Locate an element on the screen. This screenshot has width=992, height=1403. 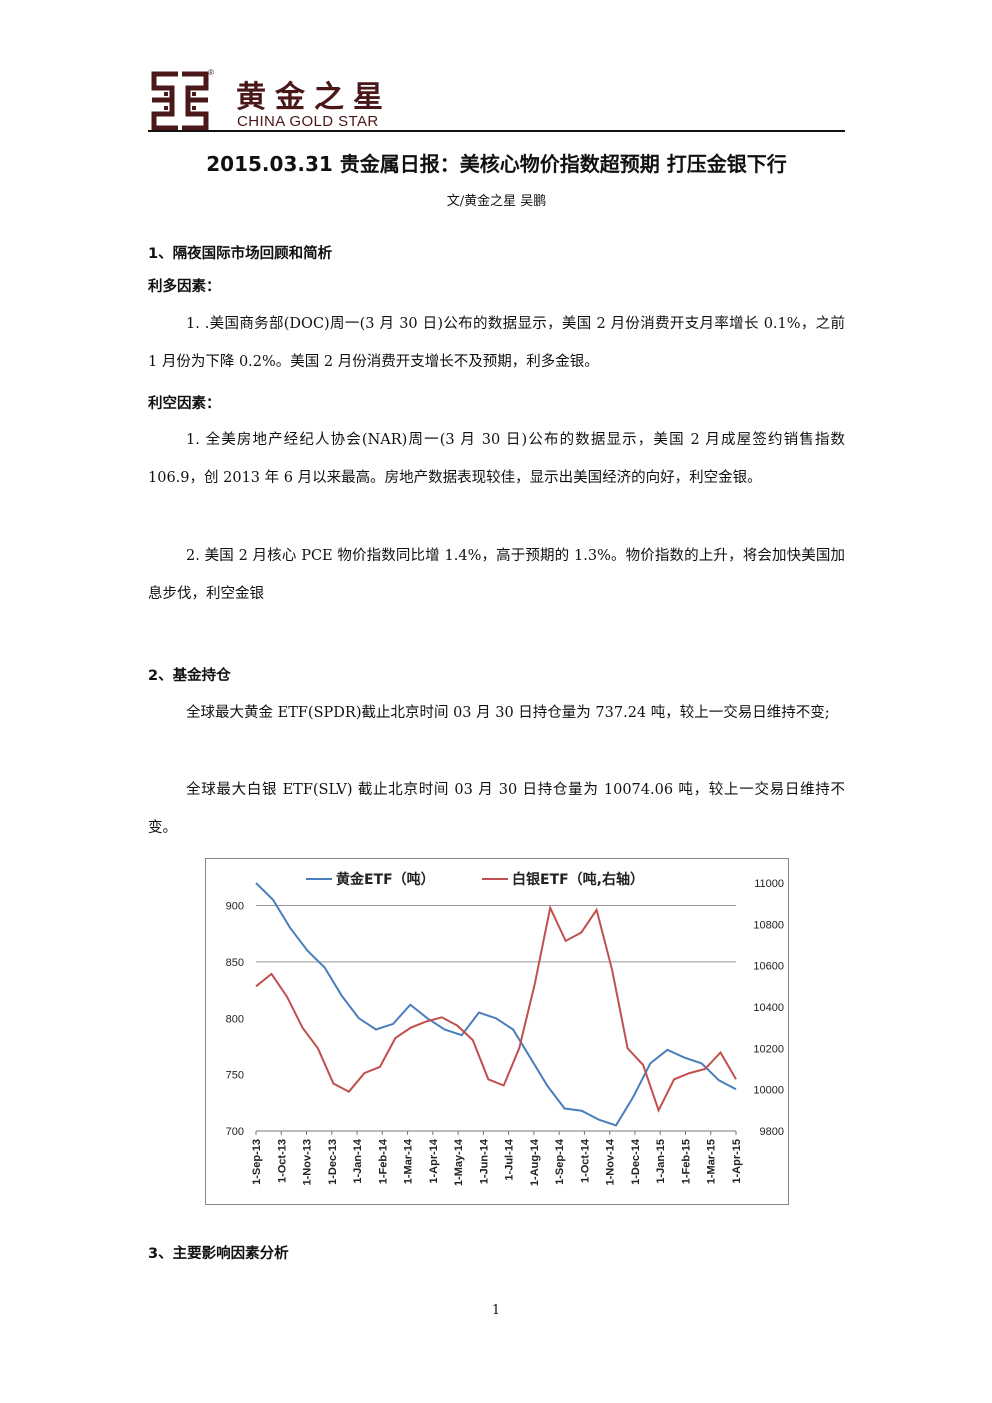
registered-mark: ® is located at coordinates (211, 72).